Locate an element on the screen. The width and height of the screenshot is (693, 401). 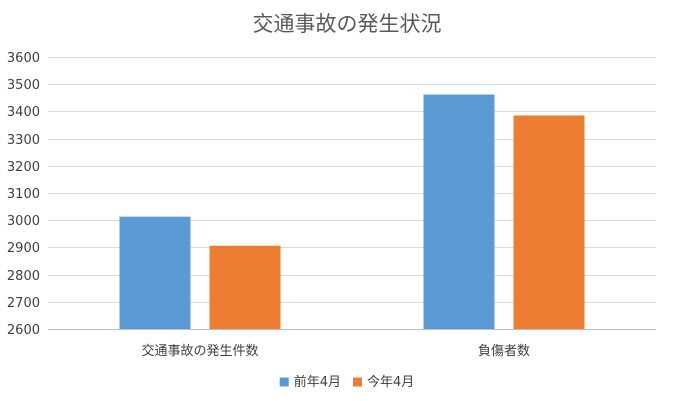
y-tick-label: 3500 is located at coordinates (23, 85).